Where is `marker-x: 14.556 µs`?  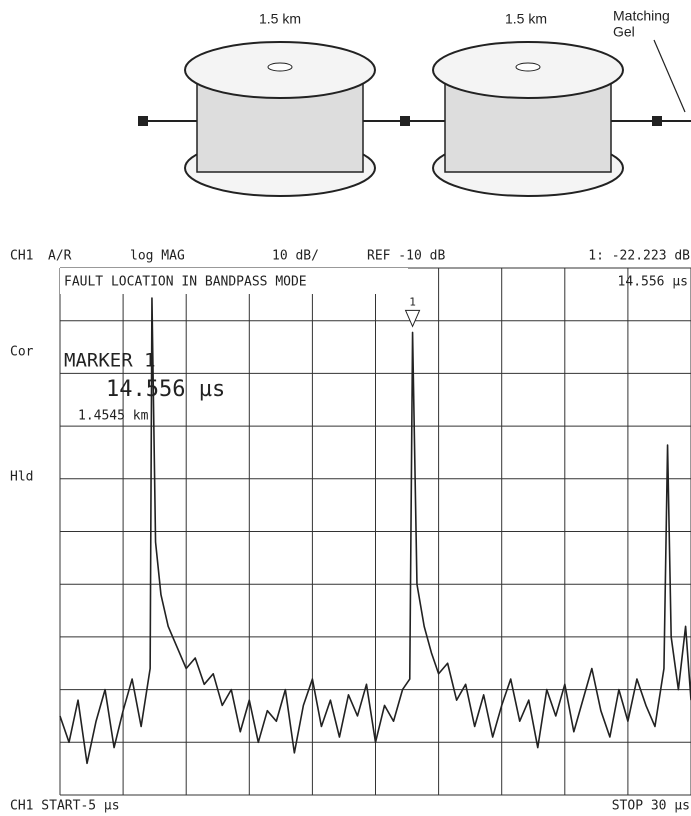 marker-x: 14.556 µs is located at coordinates (165, 389).